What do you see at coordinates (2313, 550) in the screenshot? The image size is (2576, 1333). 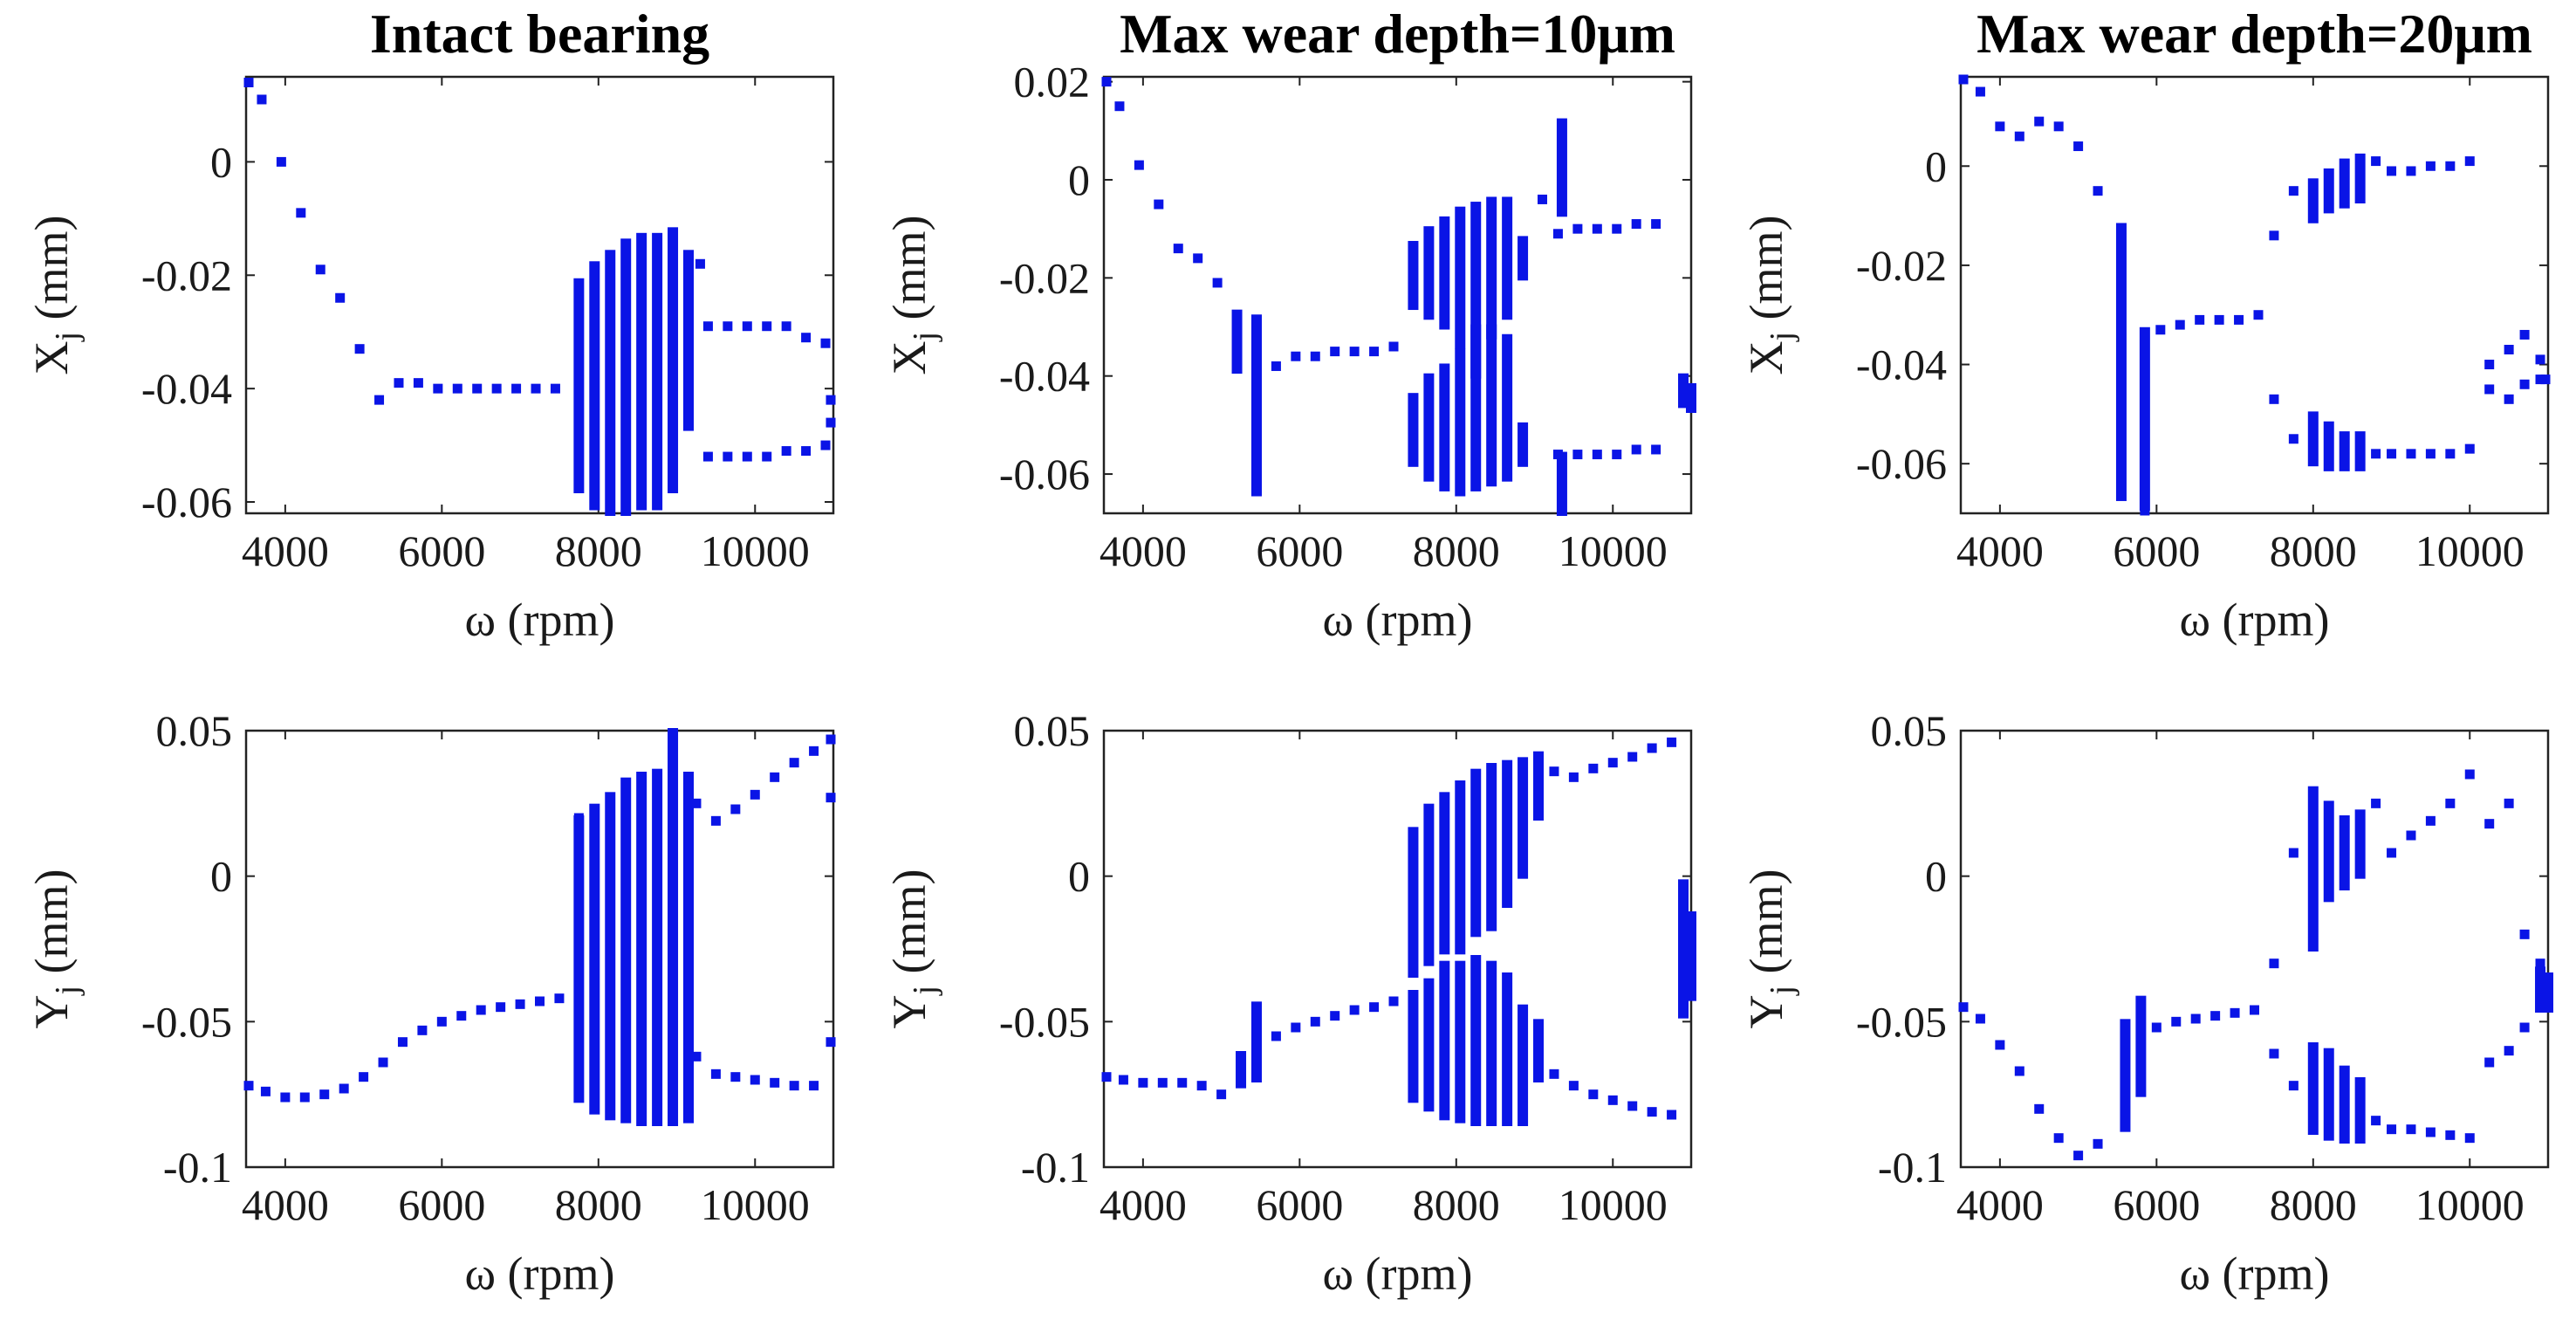 I see `x-tick-label: 8000` at bounding box center [2313, 550].